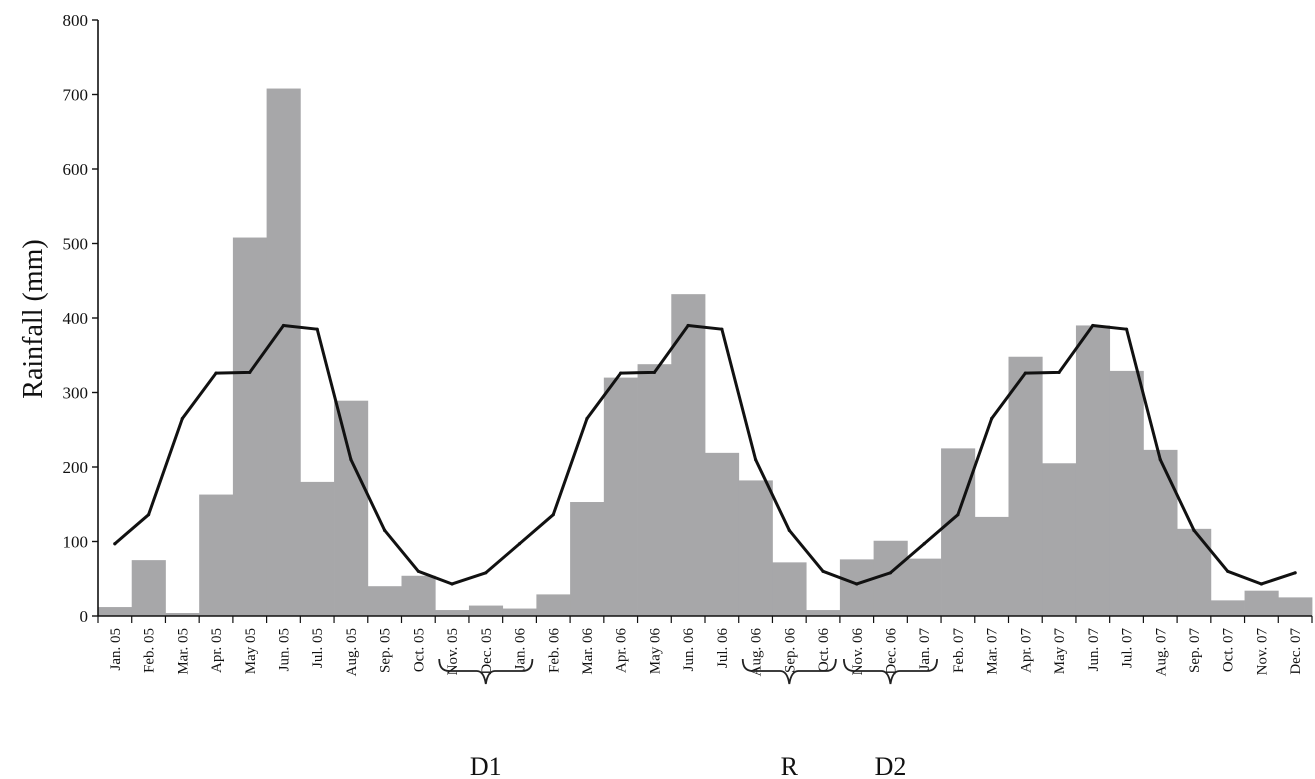 Image resolution: width=1315 pixels, height=779 pixels. I want to click on x-tick-label: Jun. 07, so click(1094, 650).